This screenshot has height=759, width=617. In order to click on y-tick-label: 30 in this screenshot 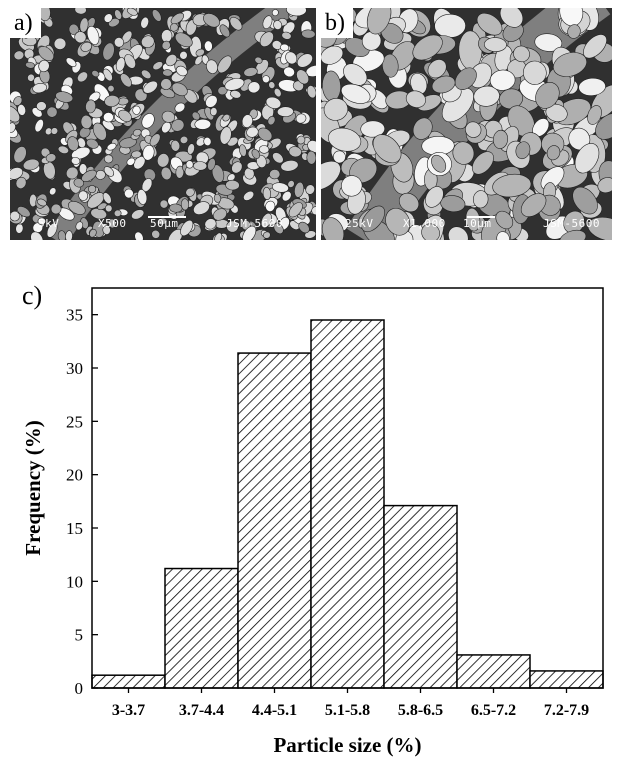, I will do `click(74, 368)`.